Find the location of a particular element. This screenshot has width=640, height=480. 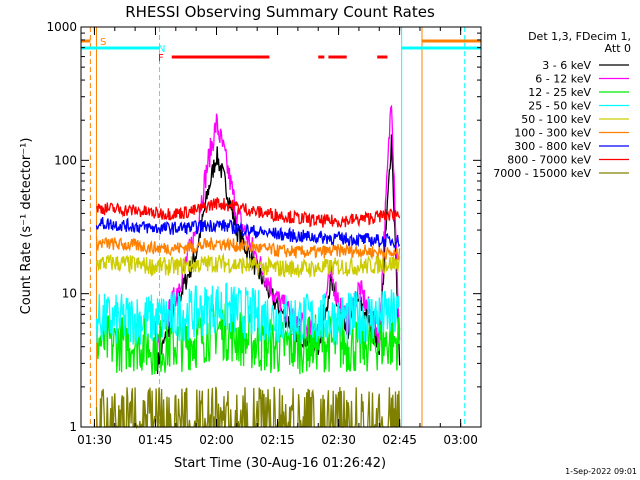

legend-label-4: 50 - 100 keV is located at coordinates (556, 119).